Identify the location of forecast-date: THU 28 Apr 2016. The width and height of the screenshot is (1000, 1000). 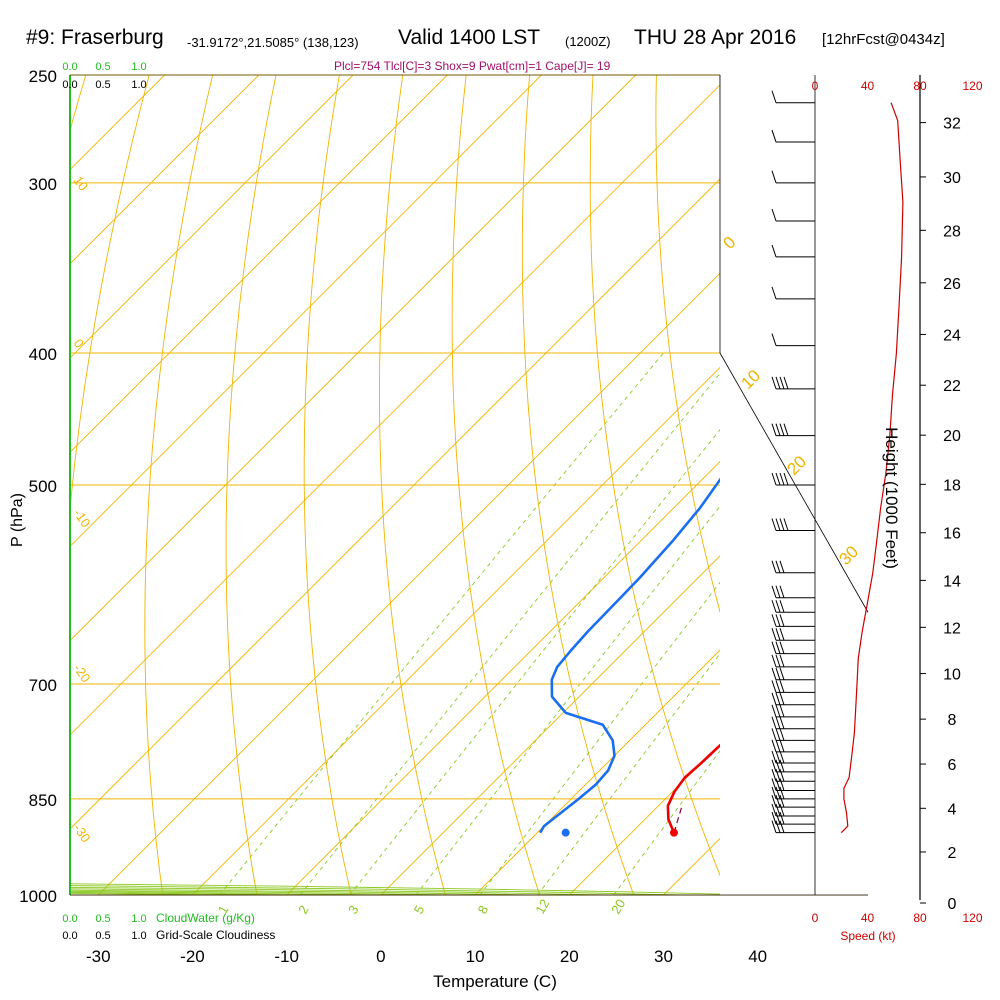
(715, 37).